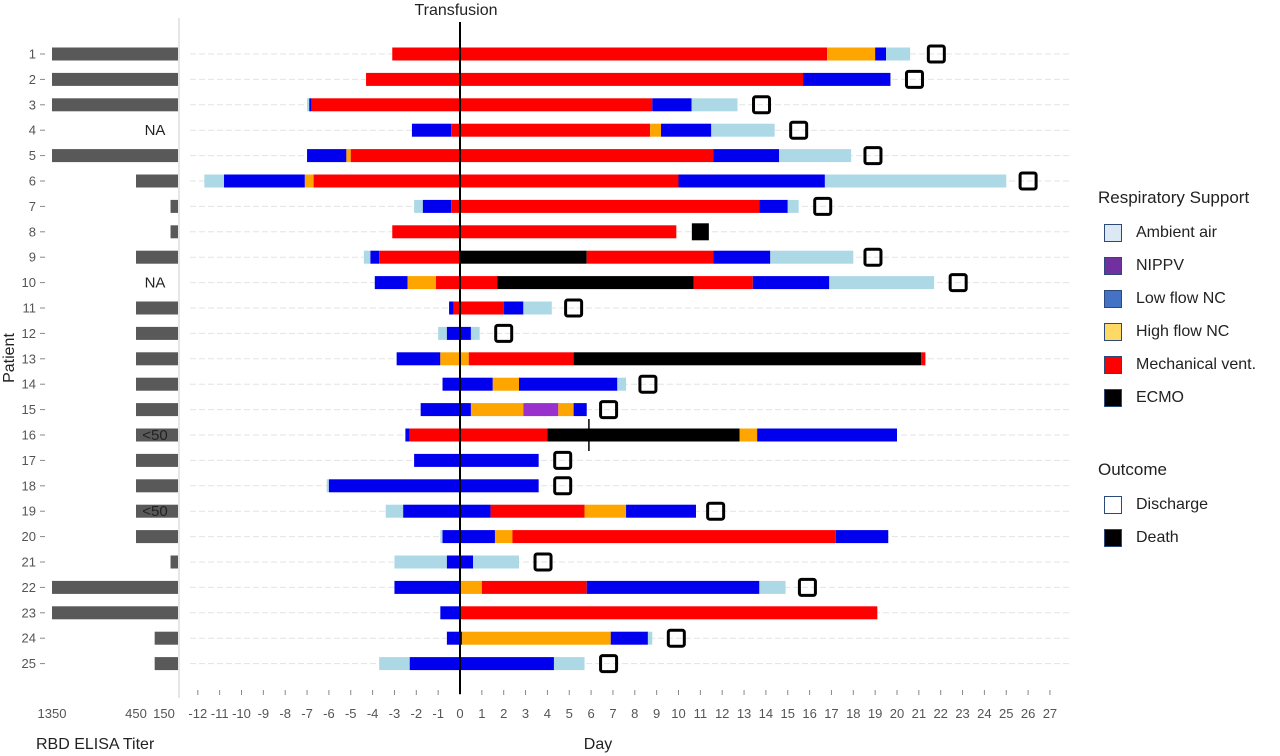 Image resolution: width=1280 pixels, height=756 pixels. What do you see at coordinates (29, 663) in the screenshot?
I see `y-tick-label: 25` at bounding box center [29, 663].